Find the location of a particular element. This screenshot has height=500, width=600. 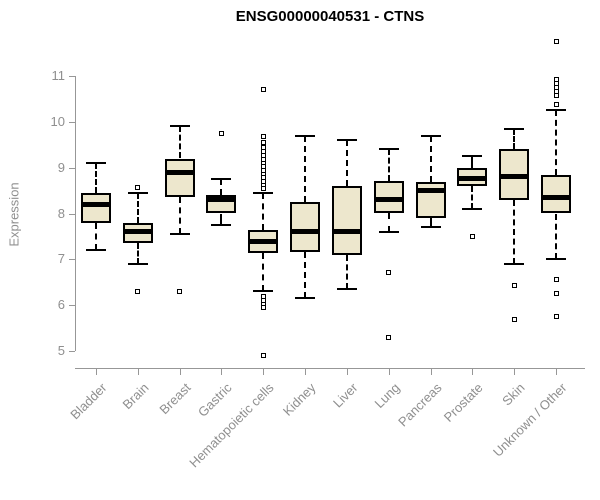

y-tick-label: 6 is located at coordinates (61, 305).